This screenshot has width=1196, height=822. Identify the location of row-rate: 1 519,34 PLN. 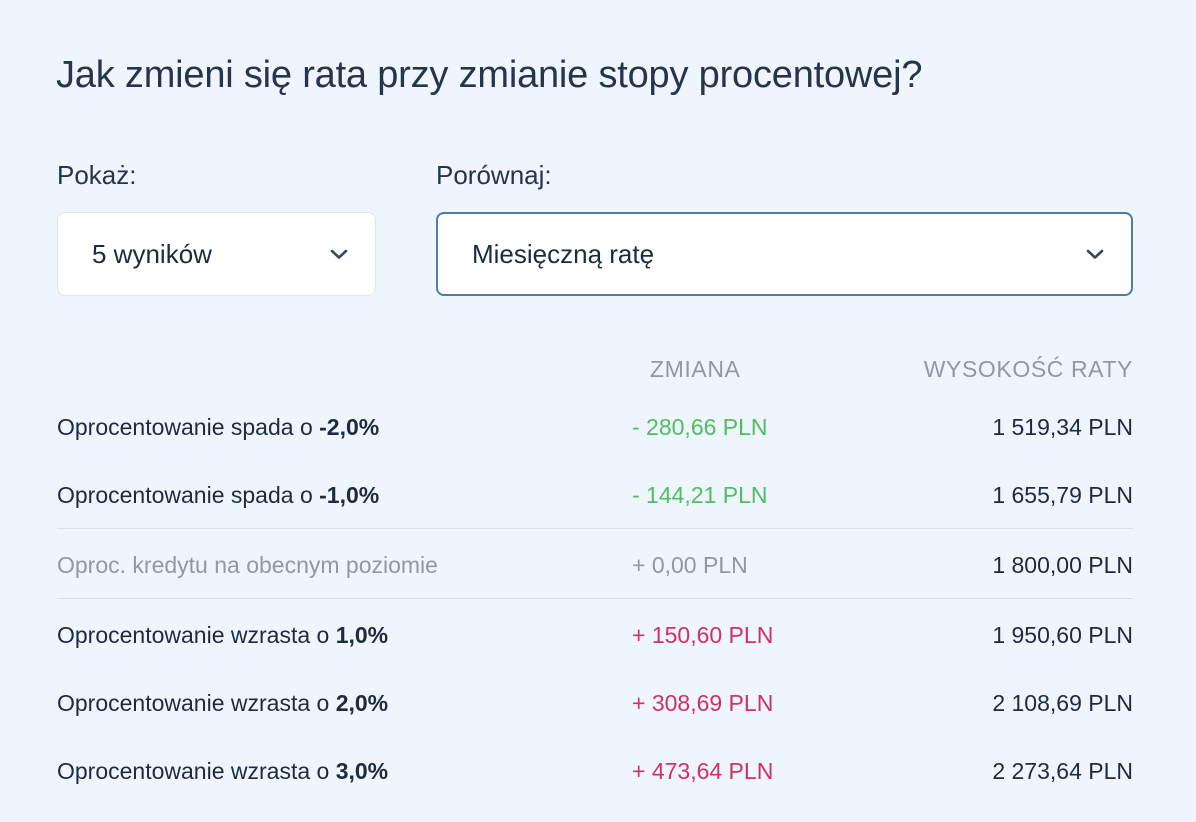
(1062, 427).